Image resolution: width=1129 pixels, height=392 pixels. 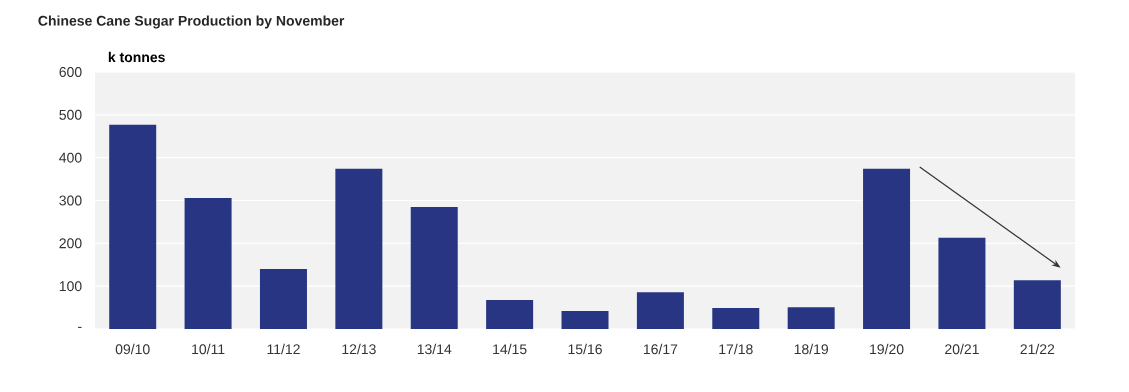 I want to click on x-tick-label: 19/20, so click(x=887, y=349).